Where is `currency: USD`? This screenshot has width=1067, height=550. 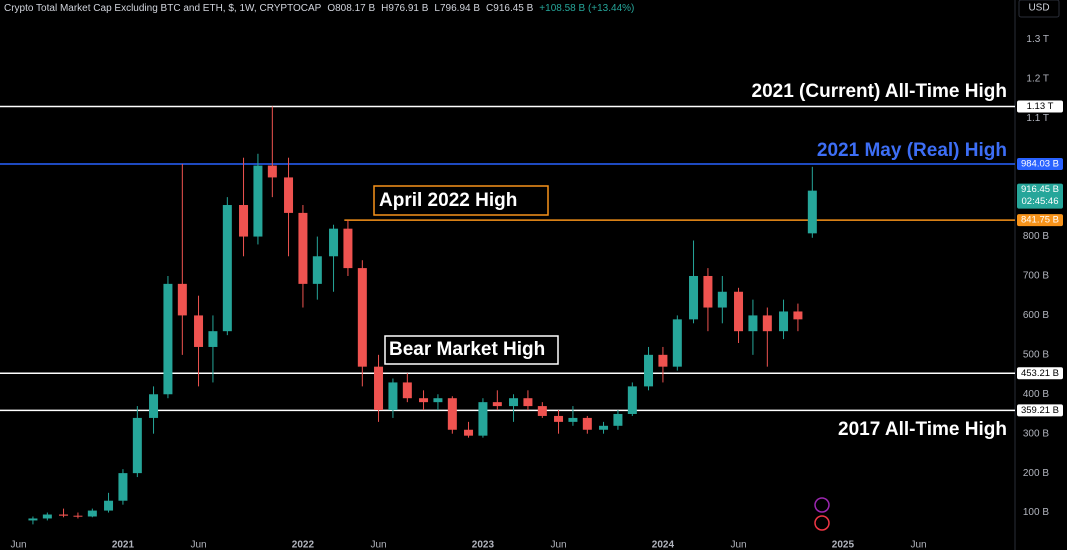
currency: USD is located at coordinates (1038, 8).